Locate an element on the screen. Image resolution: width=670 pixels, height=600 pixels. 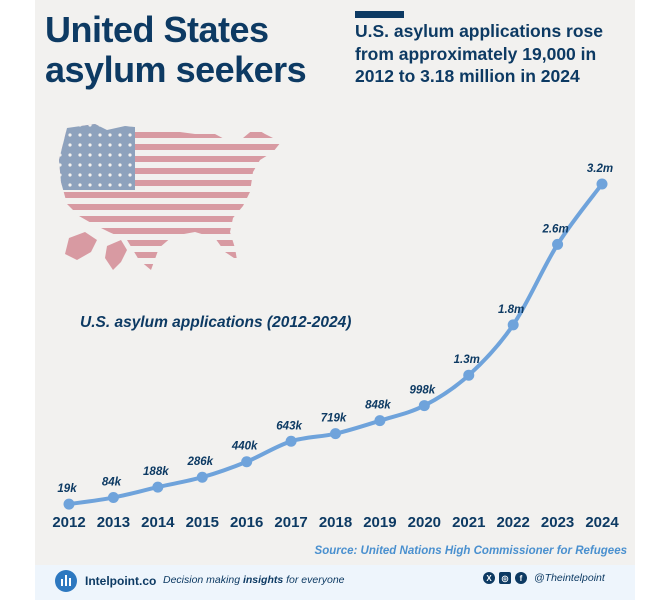
data-label: 1.3m is located at coordinates (467, 360).